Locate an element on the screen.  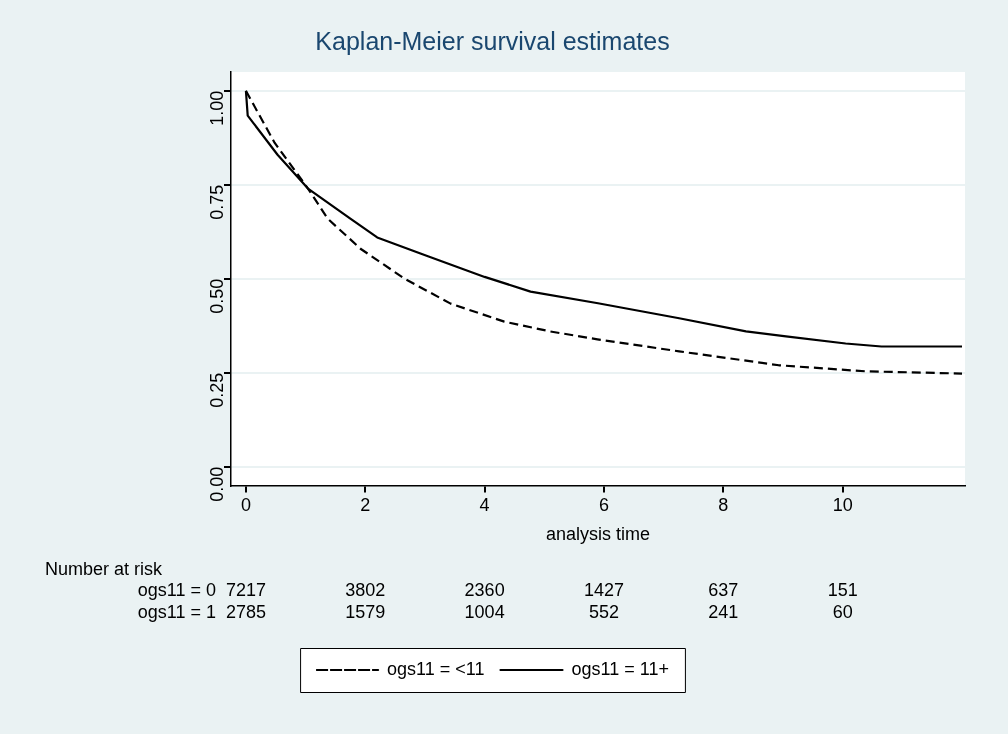
chart-title: Kaplan-Meier survival estimates is located at coordinates (492, 40).